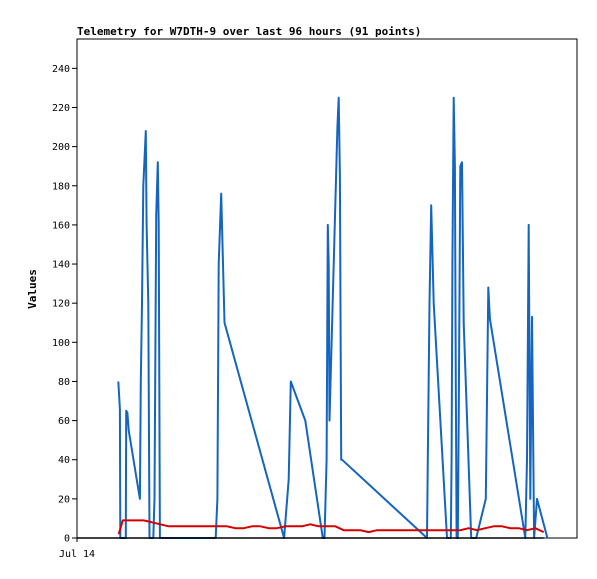  What do you see at coordinates (32, 289) in the screenshot?
I see `y-axis-label: Values` at bounding box center [32, 289].